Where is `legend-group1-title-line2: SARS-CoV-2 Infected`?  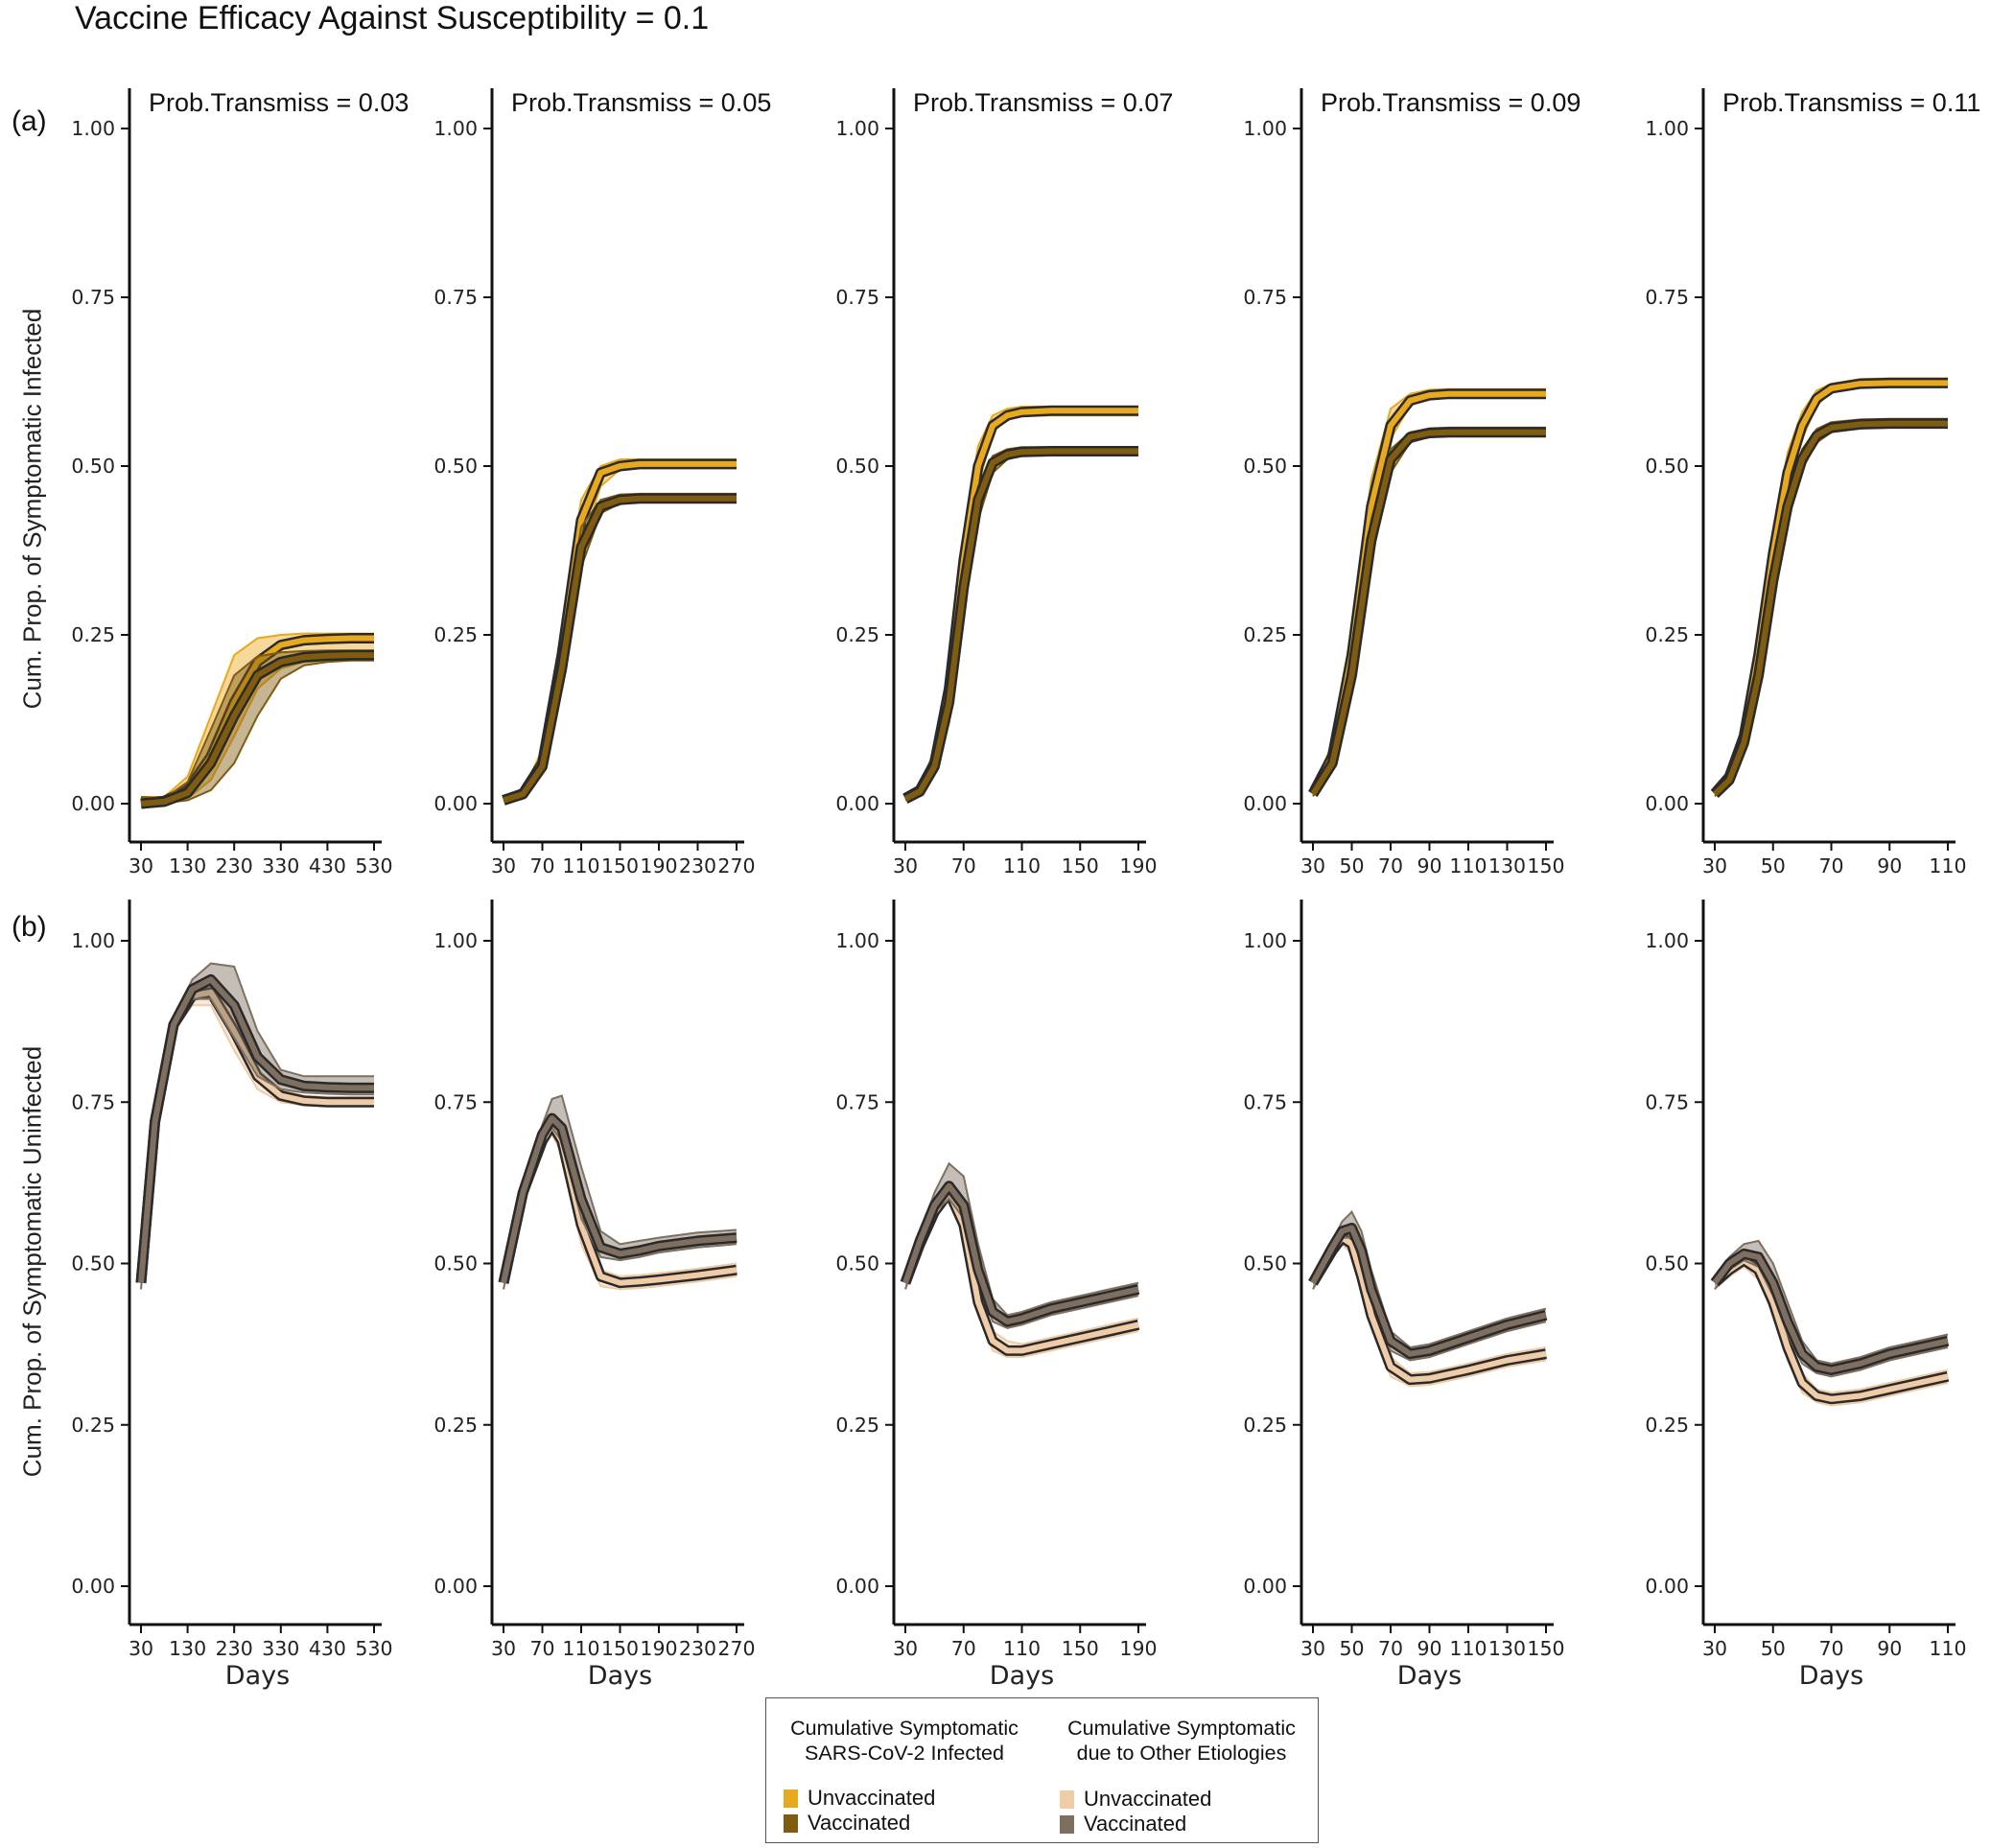 legend-group1-title-line2: SARS-CoV-2 Infected is located at coordinates (904, 1753).